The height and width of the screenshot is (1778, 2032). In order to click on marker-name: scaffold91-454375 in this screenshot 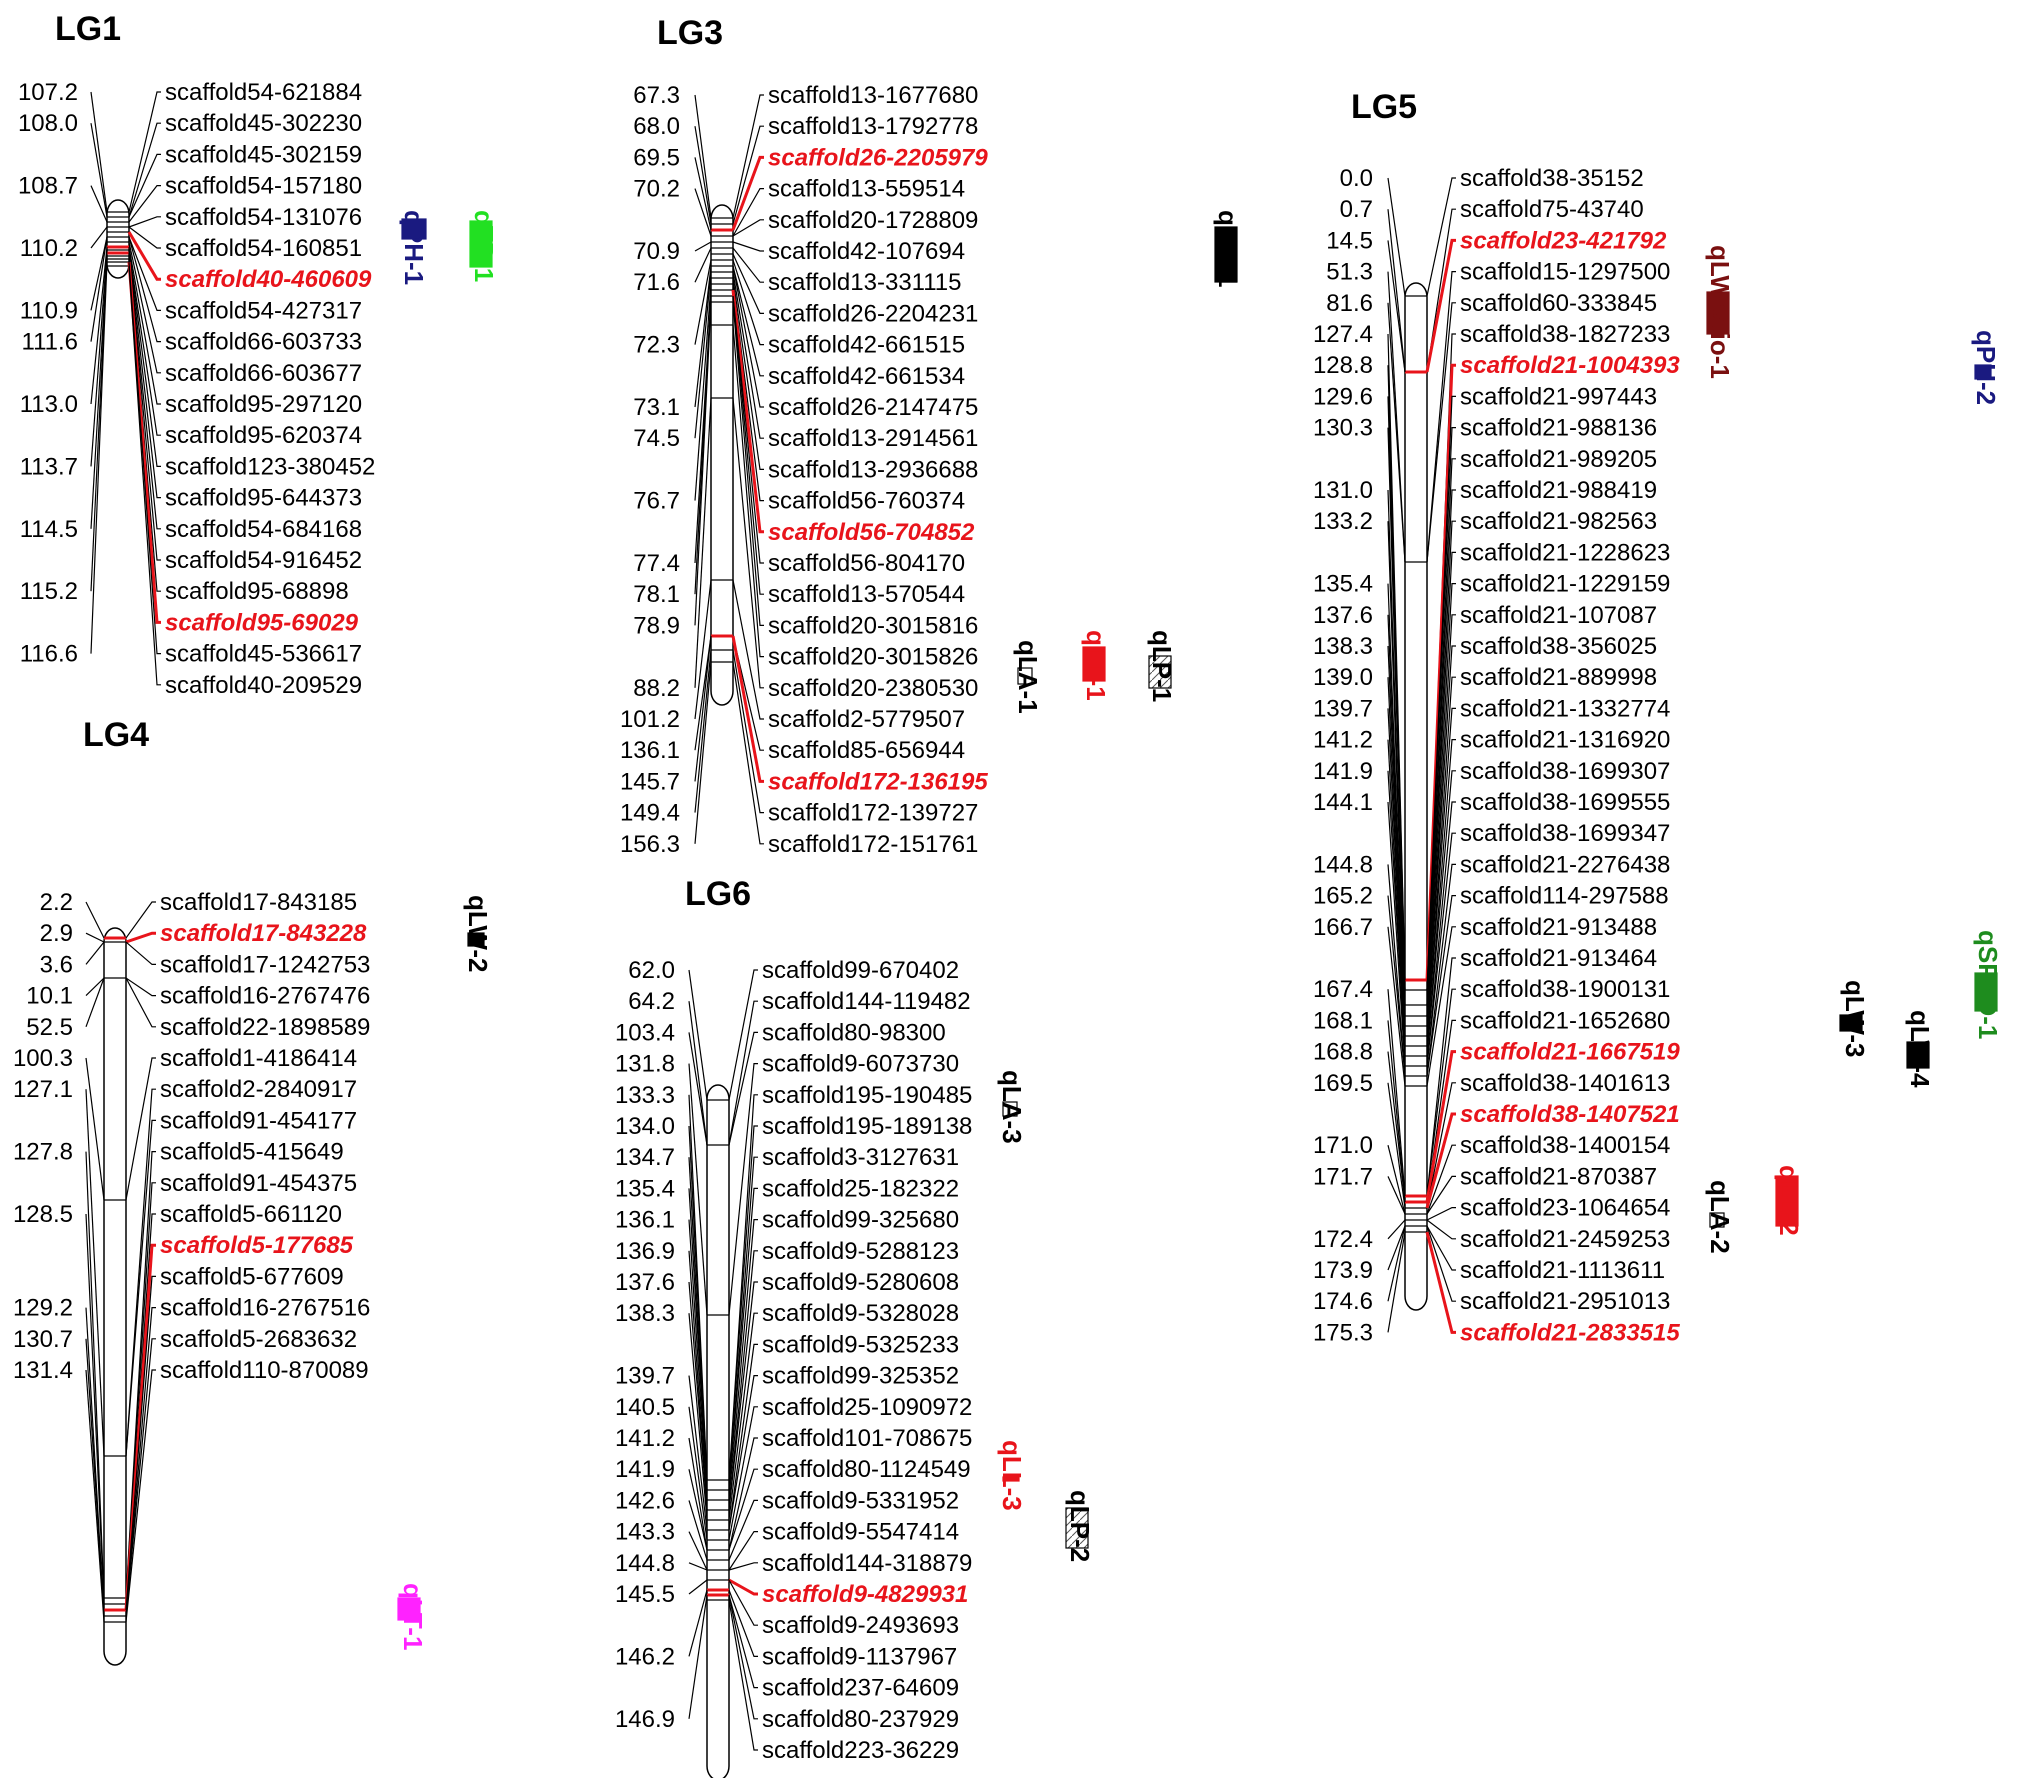, I will do `click(258, 1183)`.